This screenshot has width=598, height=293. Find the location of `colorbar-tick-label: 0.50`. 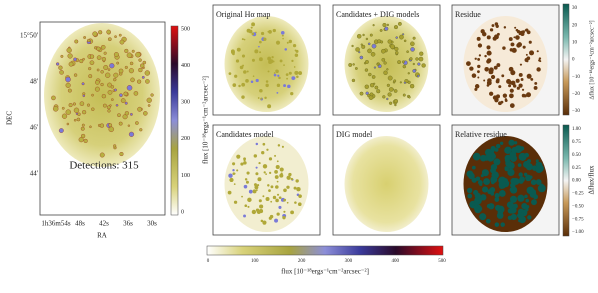

colorbar-tick-label: 0.50 is located at coordinates (576, 155).